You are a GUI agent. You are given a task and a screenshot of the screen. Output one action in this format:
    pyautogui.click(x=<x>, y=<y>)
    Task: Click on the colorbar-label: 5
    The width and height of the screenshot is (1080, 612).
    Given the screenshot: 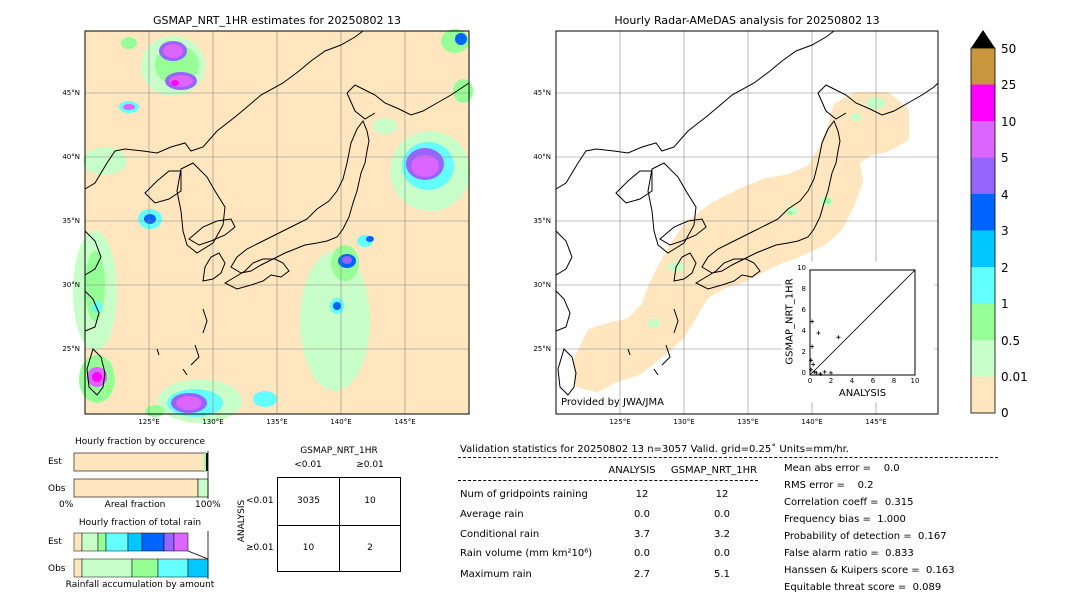 What is the action you would take?
    pyautogui.click(x=1005, y=158)
    